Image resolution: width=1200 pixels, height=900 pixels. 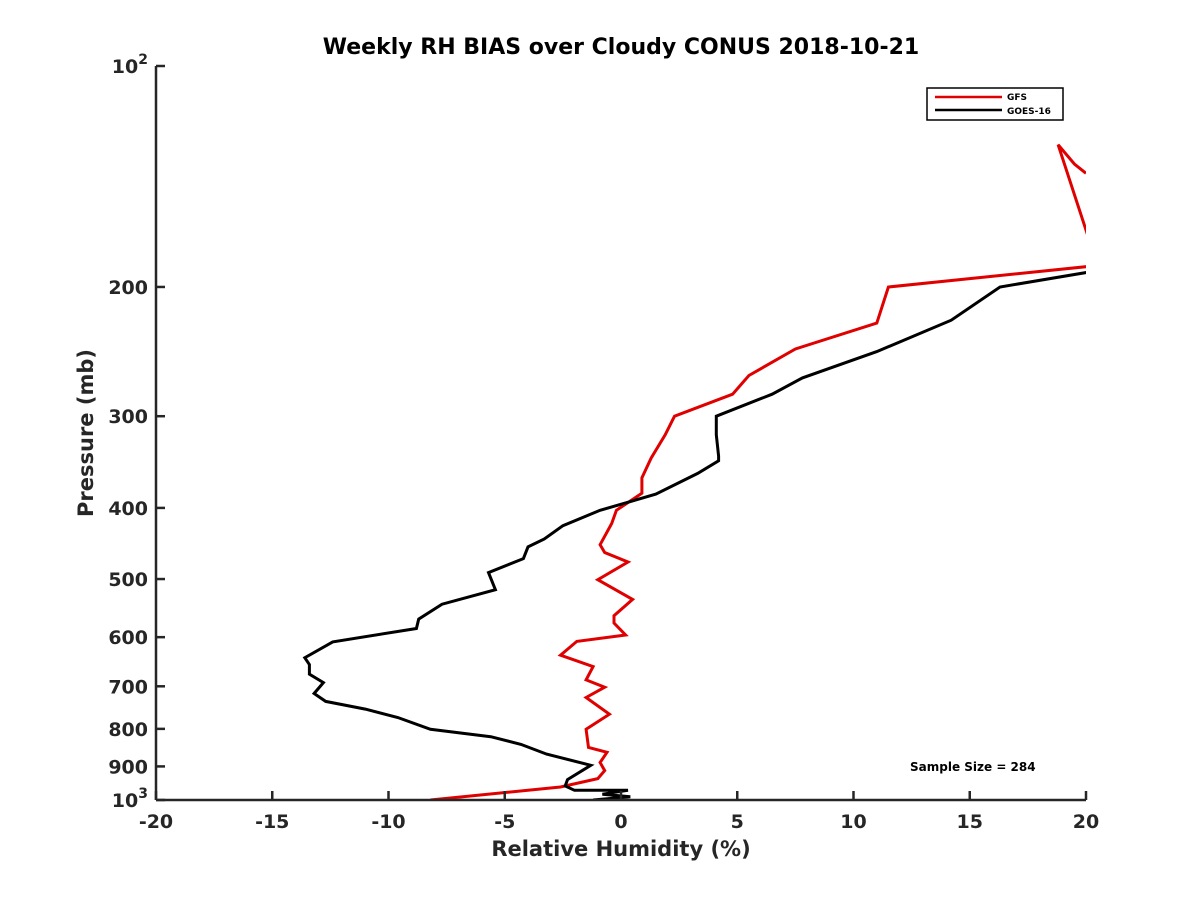 I want to click on y-tick-label: 900, so click(x=128, y=767).